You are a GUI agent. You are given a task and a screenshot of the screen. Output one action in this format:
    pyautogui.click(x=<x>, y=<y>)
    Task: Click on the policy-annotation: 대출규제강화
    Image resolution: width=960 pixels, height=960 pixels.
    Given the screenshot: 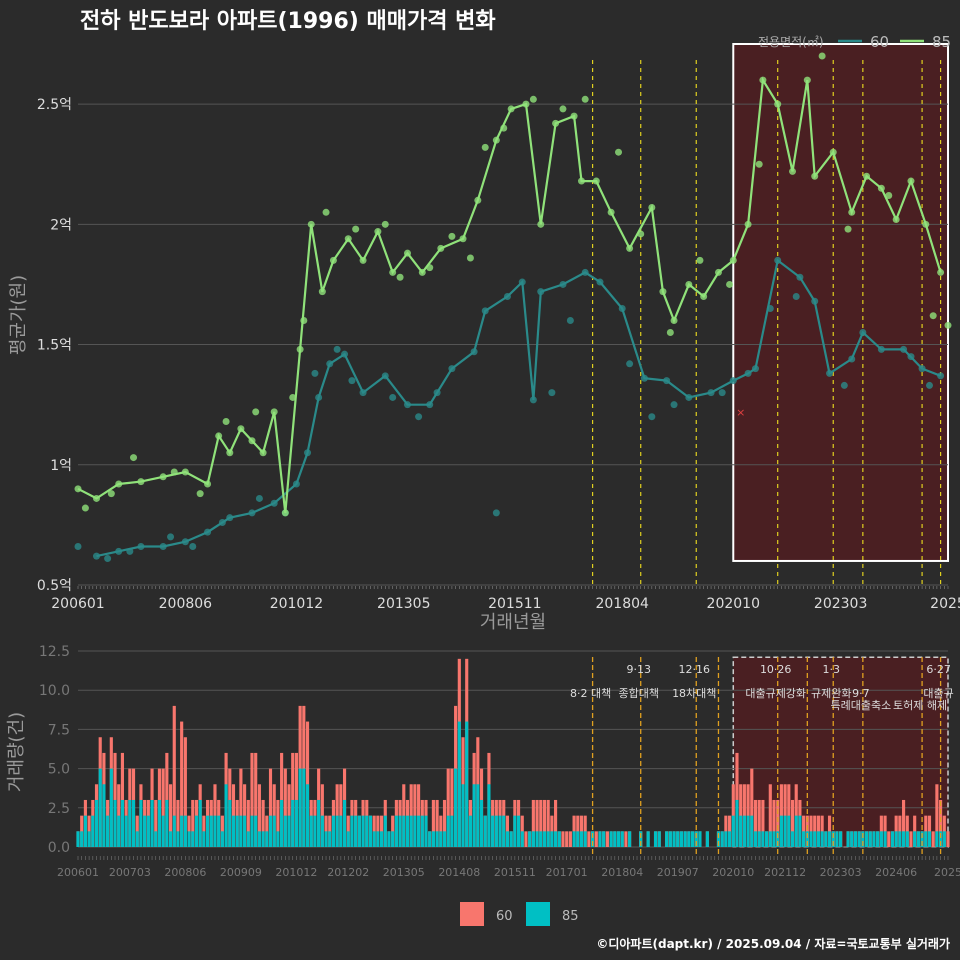 What is the action you would take?
    pyautogui.click(x=775, y=693)
    